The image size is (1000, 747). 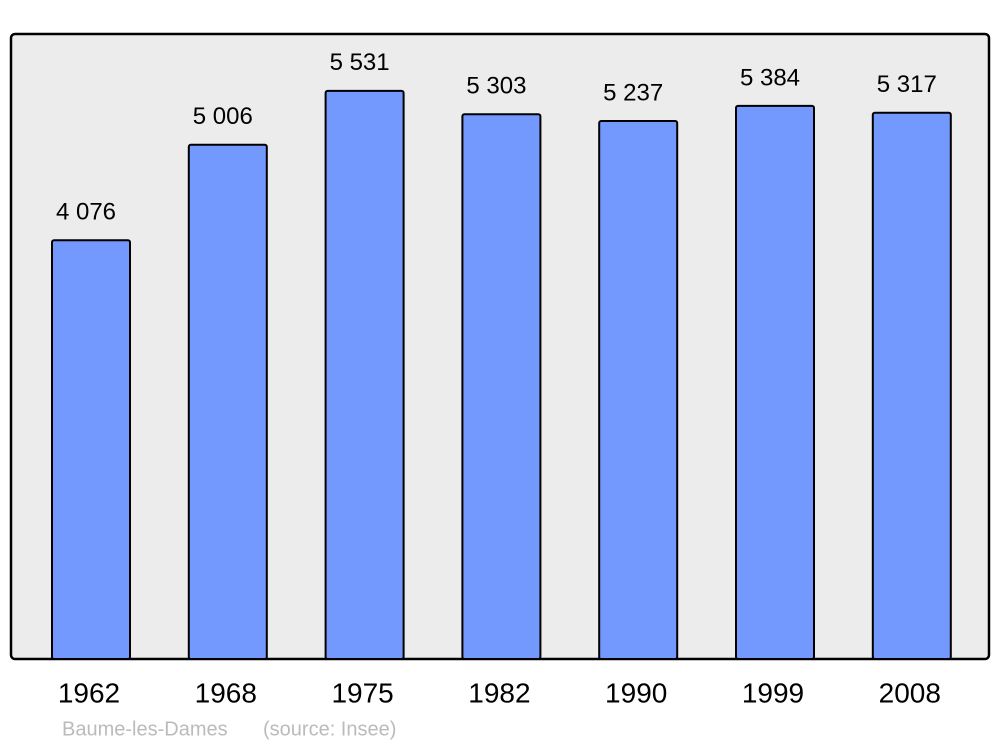 What do you see at coordinates (329, 729) in the screenshot?
I see `source: (source: Insee)` at bounding box center [329, 729].